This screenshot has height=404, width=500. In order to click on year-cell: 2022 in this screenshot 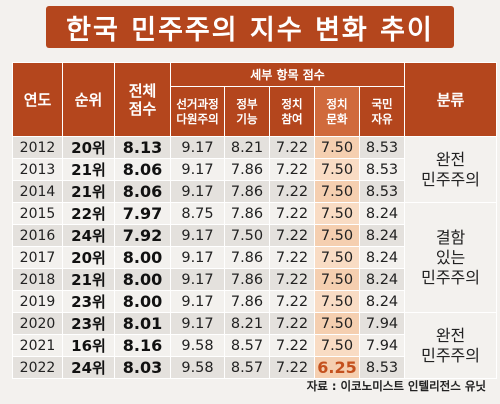, I will do `click(37, 367)`.